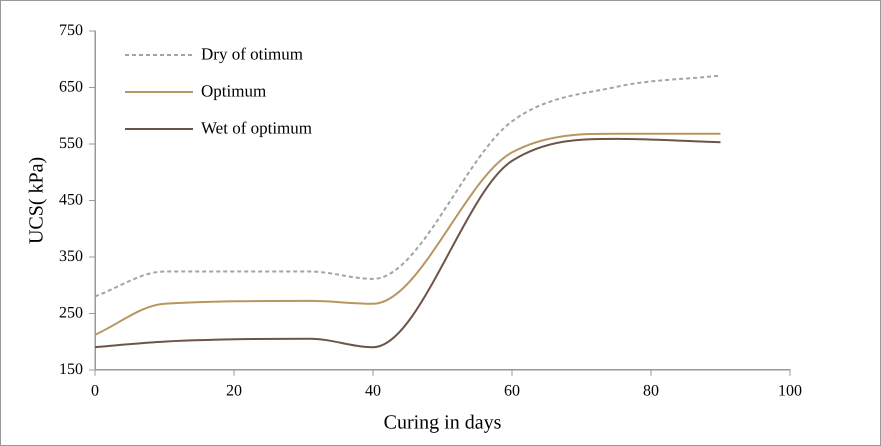 This screenshot has width=881, height=446. I want to click on x-tick-label: 0, so click(95, 391).